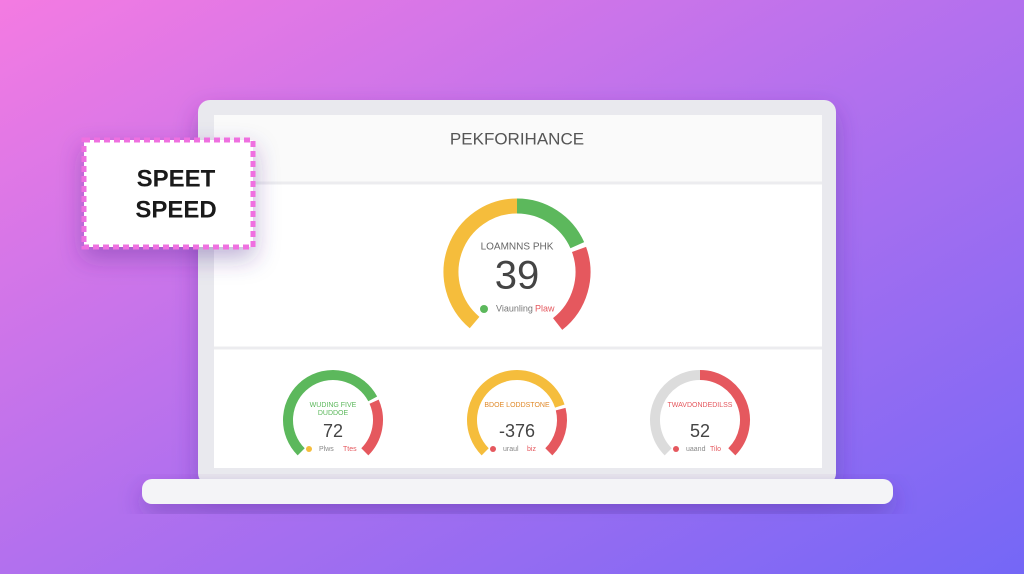  What do you see at coordinates (350, 449) in the screenshot?
I see `legend-text: Ttes` at bounding box center [350, 449].